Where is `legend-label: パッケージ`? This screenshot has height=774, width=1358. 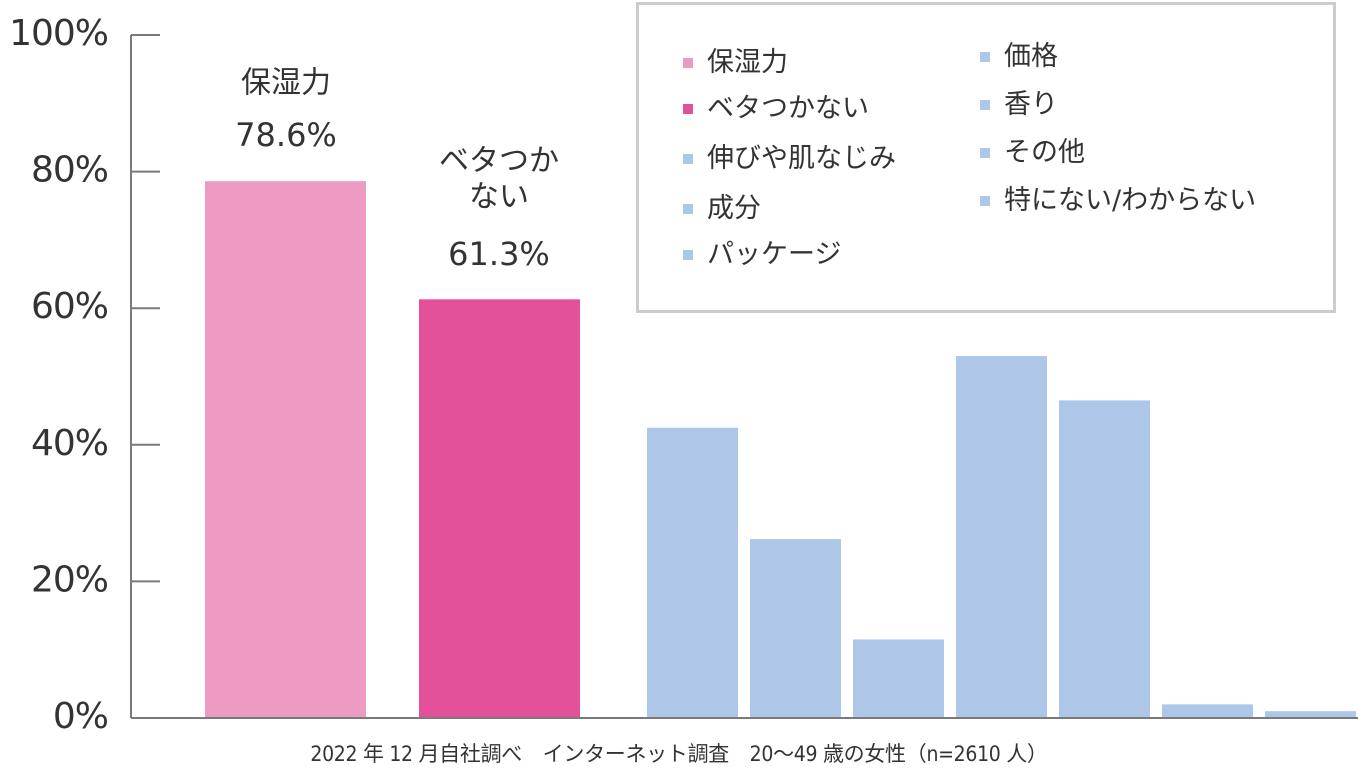 legend-label: パッケージ is located at coordinates (774, 254).